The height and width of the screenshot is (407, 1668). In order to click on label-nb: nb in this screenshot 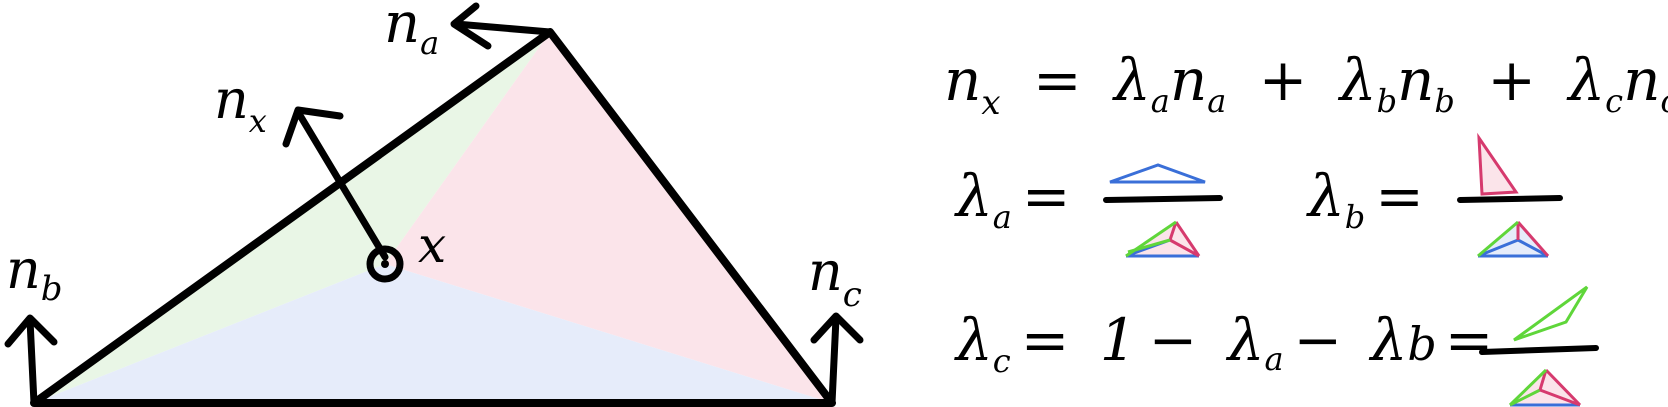, I will do `click(34, 273)`.